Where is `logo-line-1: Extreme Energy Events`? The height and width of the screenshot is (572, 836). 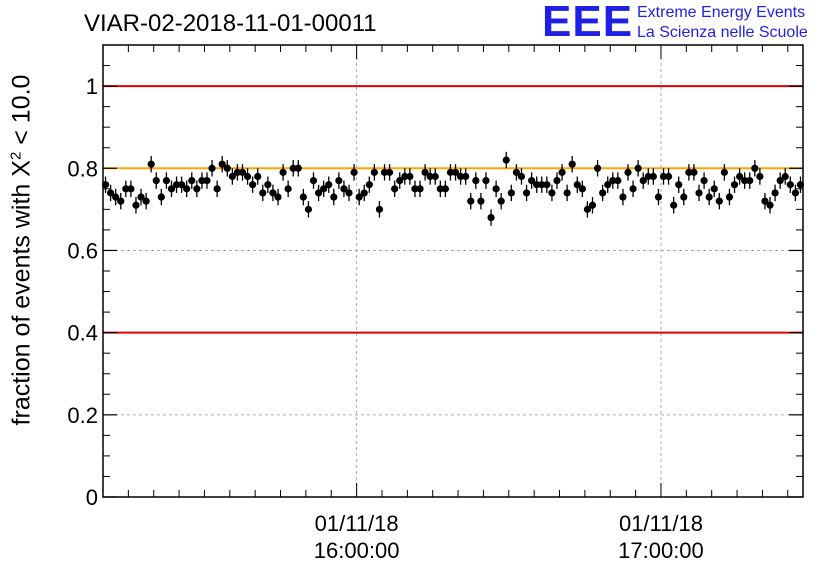
logo-line-1: Extreme Energy Events is located at coordinates (721, 12).